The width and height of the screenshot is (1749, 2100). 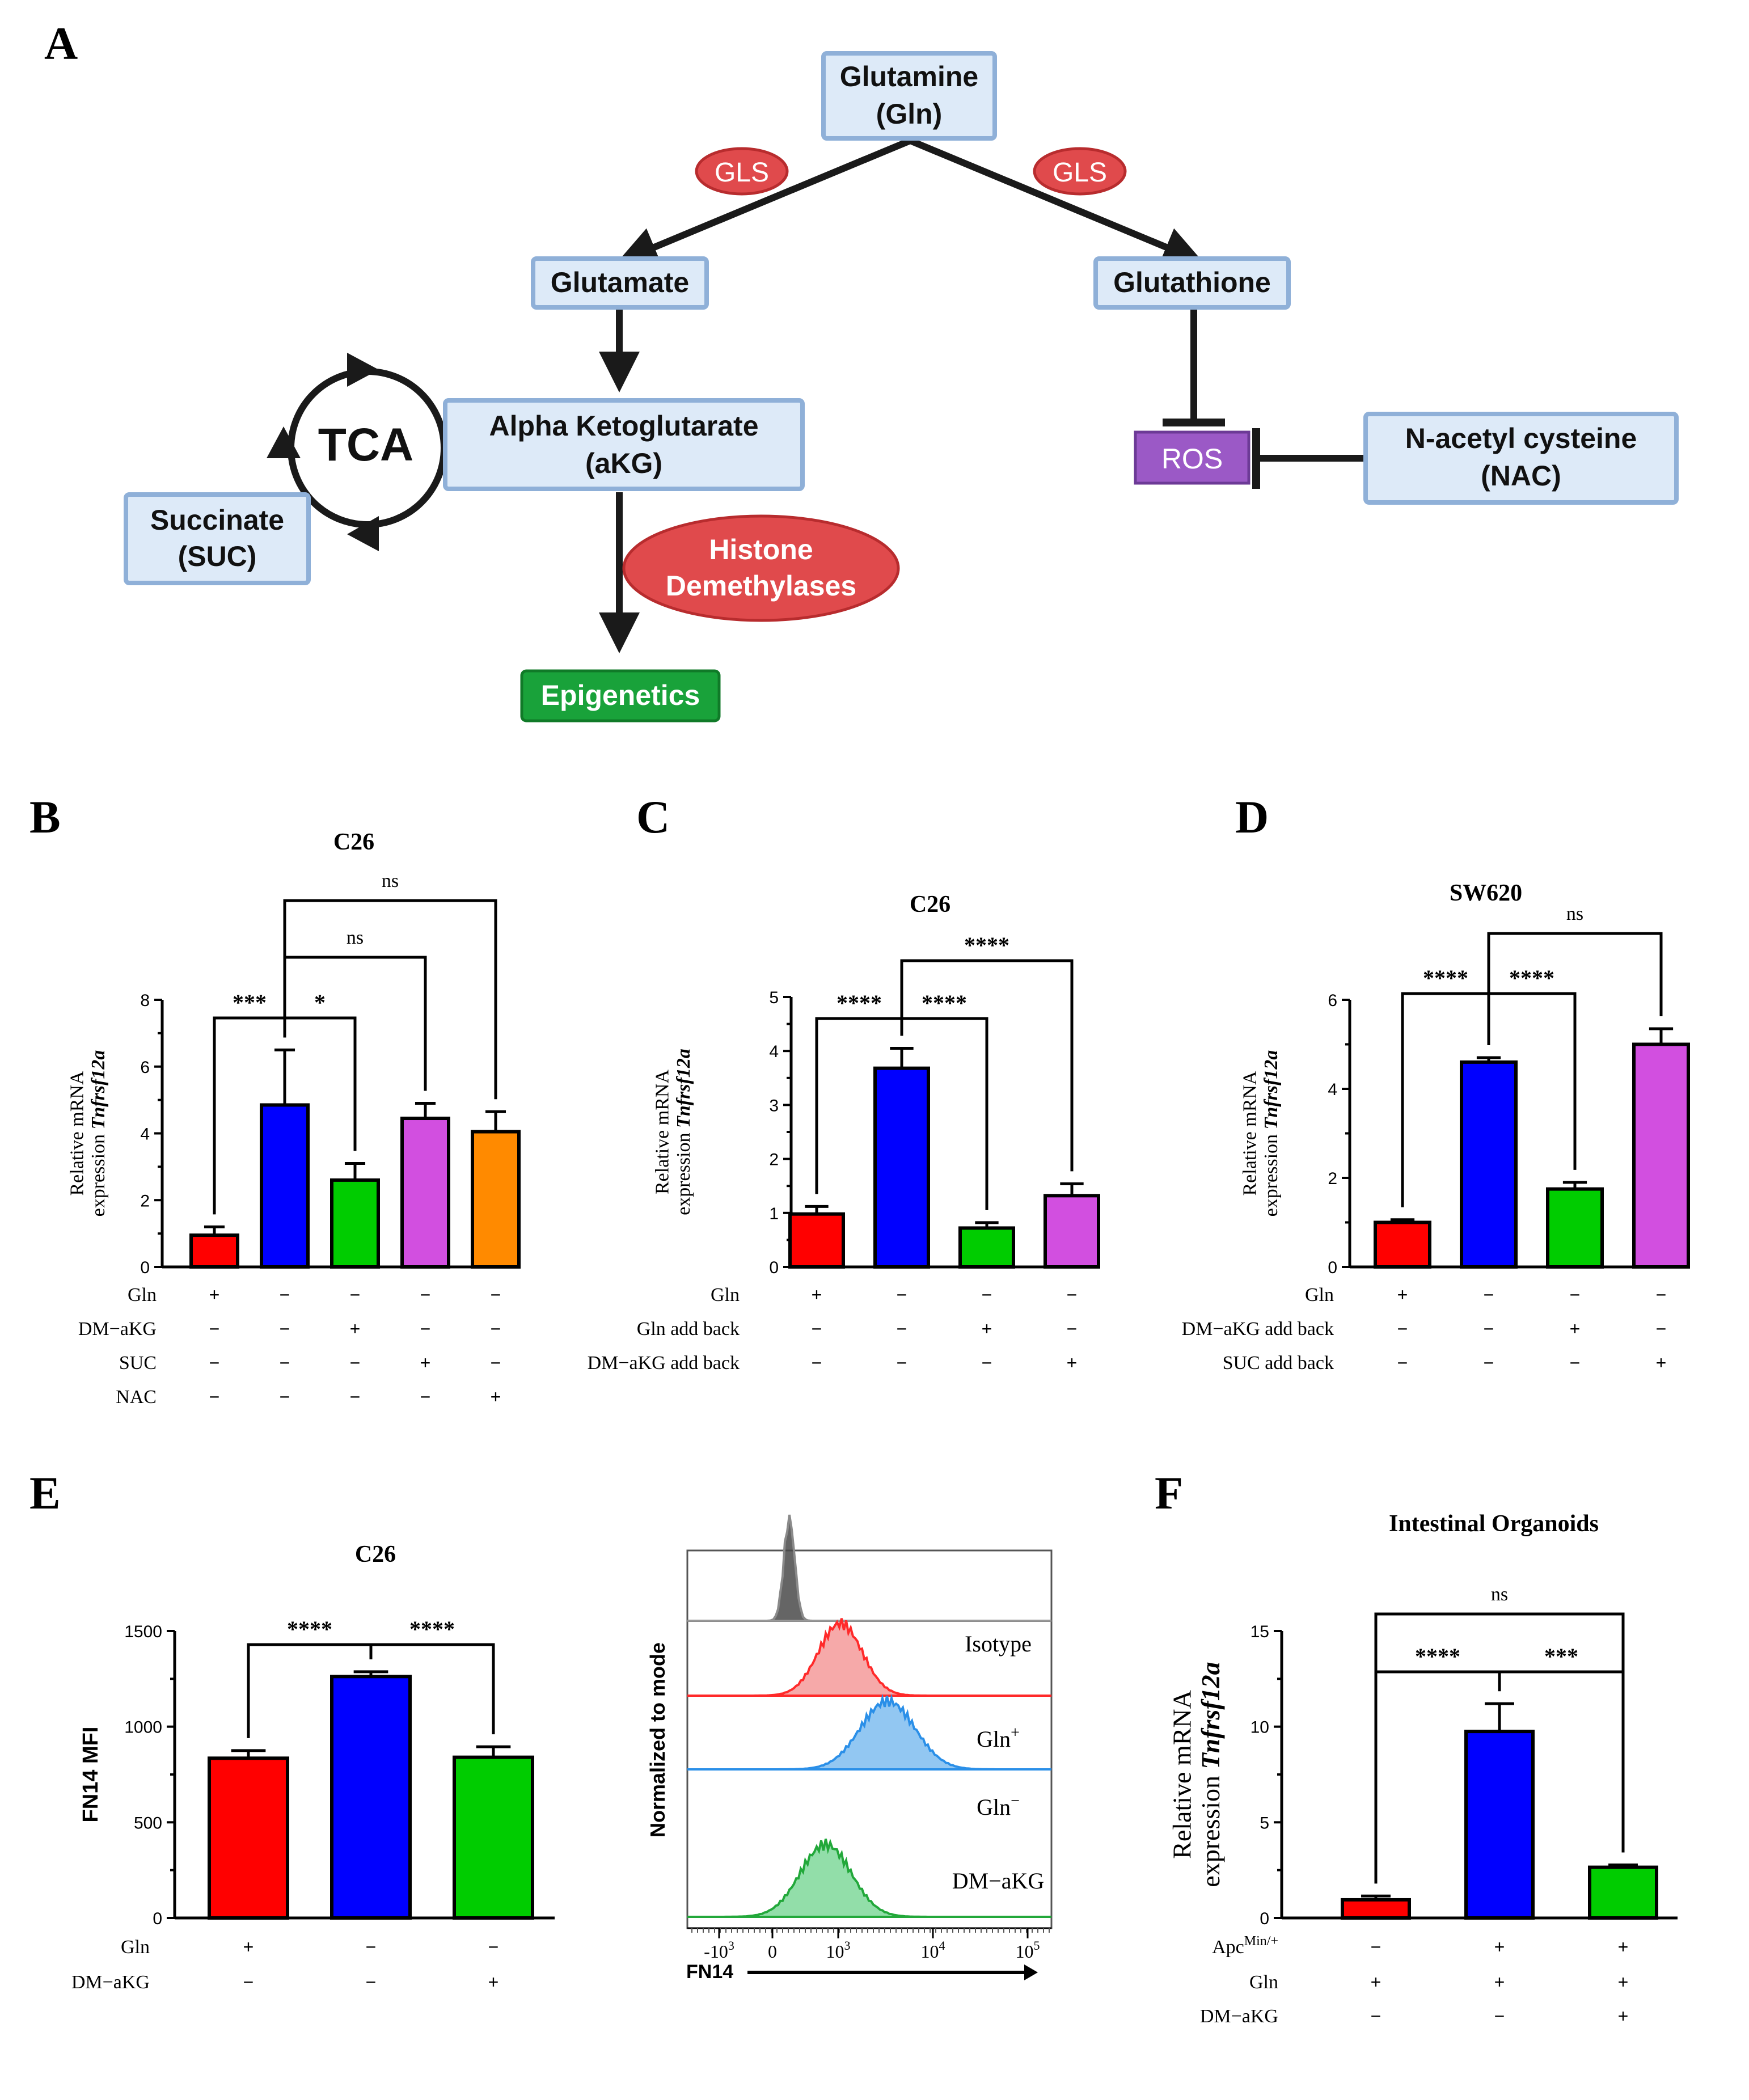 I want to click on y-label-gene: Tnfrsf12a, so click(x=1271, y=1090).